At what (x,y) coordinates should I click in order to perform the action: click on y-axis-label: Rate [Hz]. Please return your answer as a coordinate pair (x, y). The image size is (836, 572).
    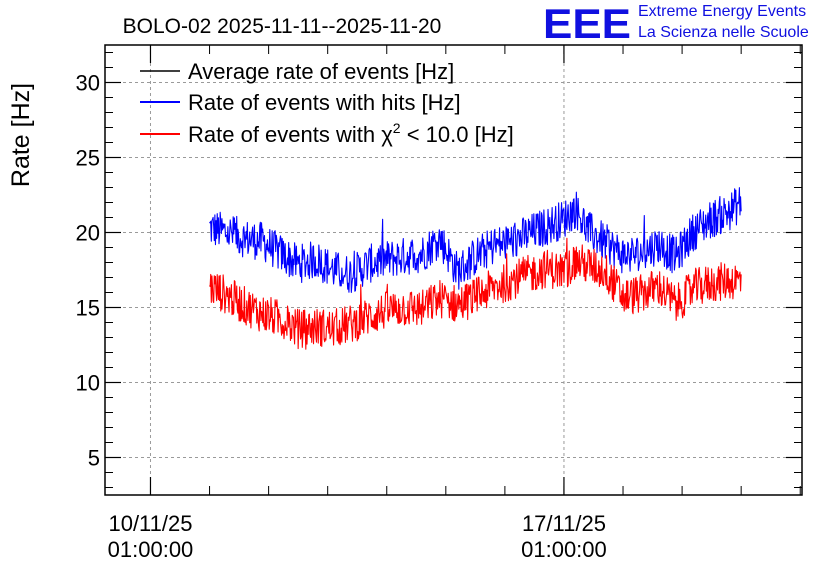
    Looking at the image, I should click on (21, 135).